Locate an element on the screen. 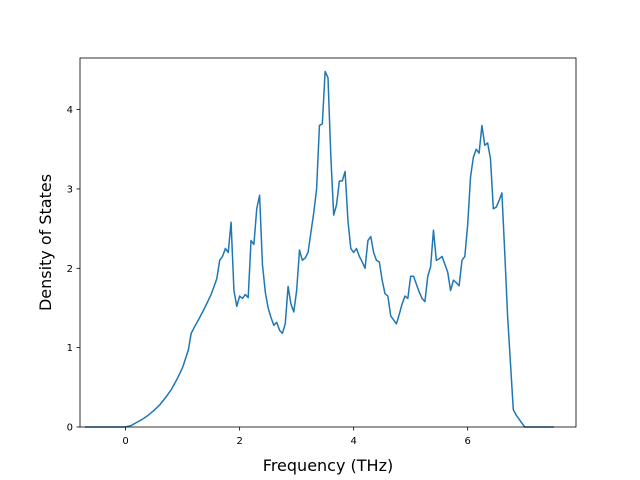  y-tick-label: 3 is located at coordinates (70, 190).